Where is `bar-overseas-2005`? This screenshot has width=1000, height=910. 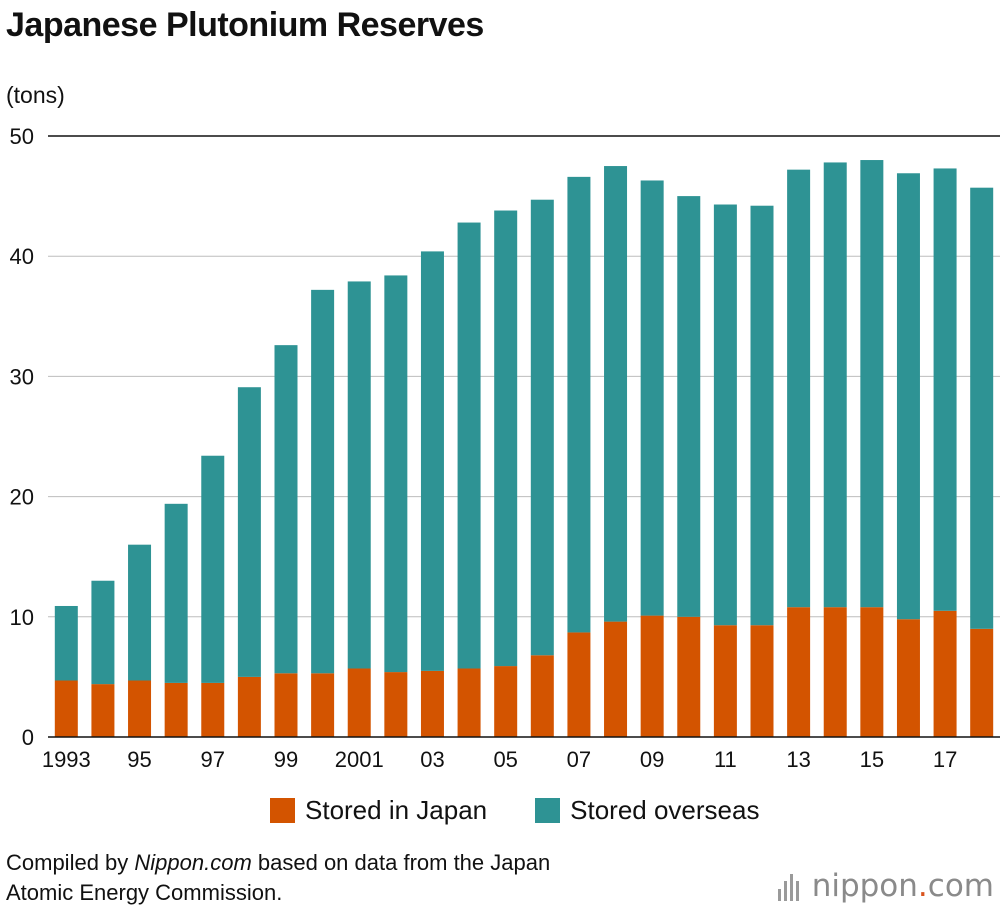 bar-overseas-2005 is located at coordinates (506, 438).